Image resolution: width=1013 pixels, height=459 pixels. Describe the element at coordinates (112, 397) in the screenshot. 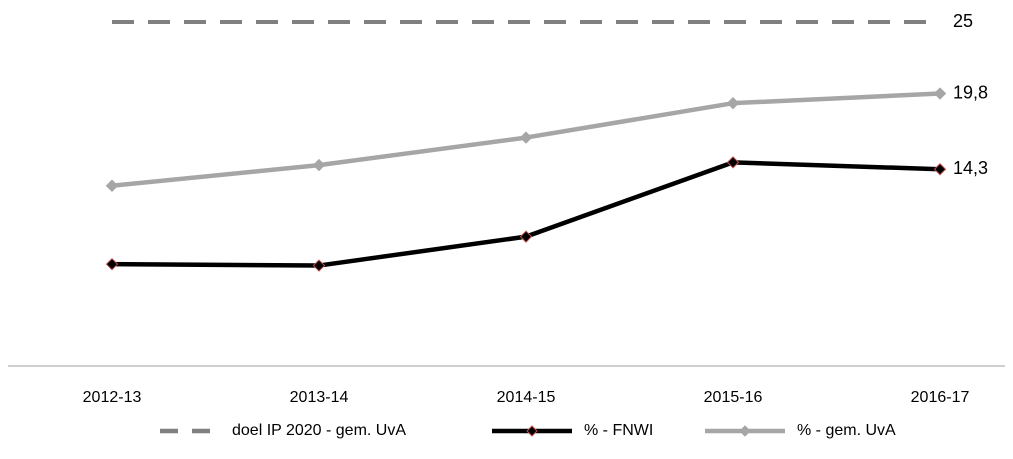

I see `x-tick-label: 2012-13` at that location.